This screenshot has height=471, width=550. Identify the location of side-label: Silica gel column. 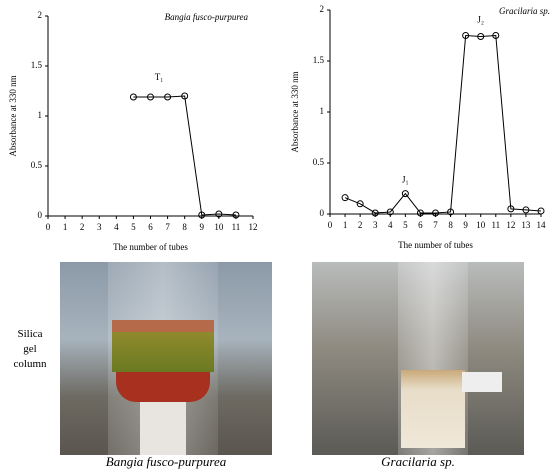
(30, 349).